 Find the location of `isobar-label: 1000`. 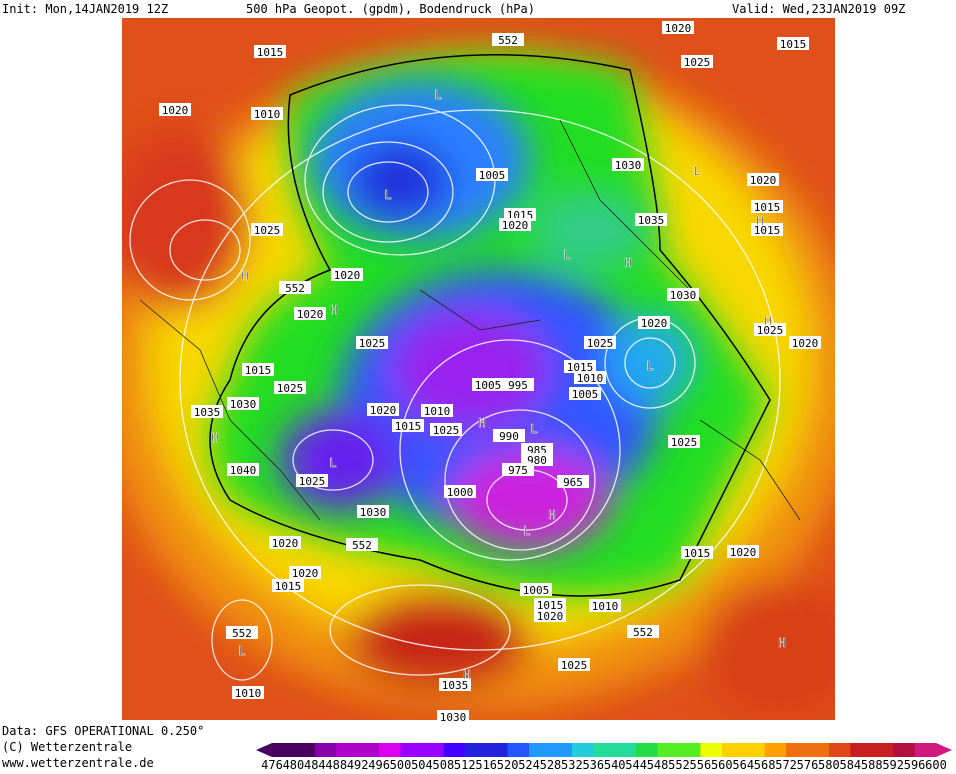

isobar-label: 1000 is located at coordinates (460, 492).